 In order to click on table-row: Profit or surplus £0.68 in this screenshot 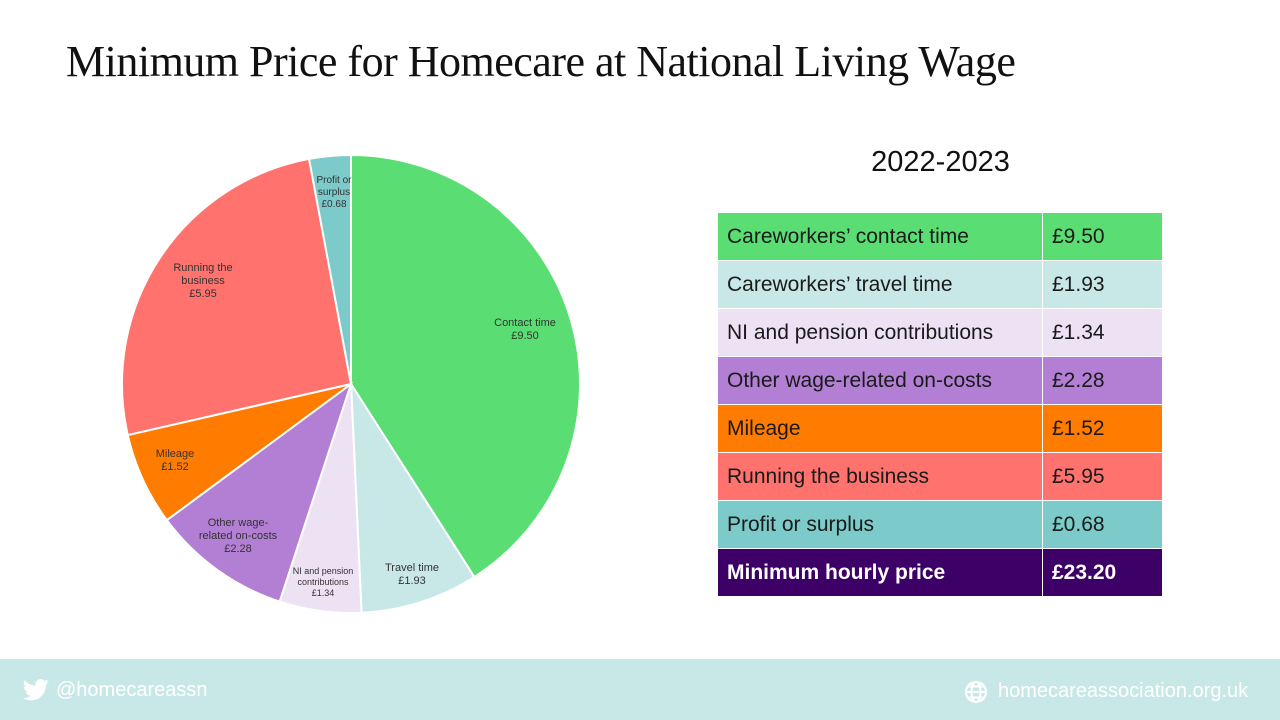, I will do `click(940, 524)`.